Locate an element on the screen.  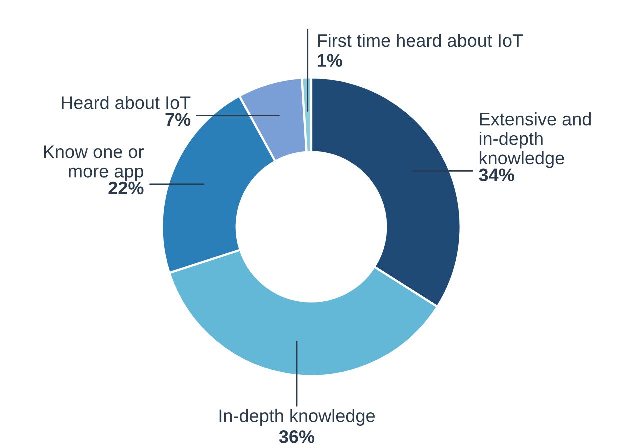
data-label: 7% is located at coordinates (178, 119).